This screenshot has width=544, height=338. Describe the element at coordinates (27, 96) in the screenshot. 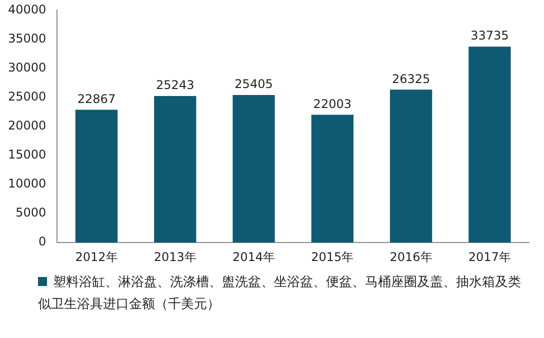

I see `y-tick-label: 25000` at that location.